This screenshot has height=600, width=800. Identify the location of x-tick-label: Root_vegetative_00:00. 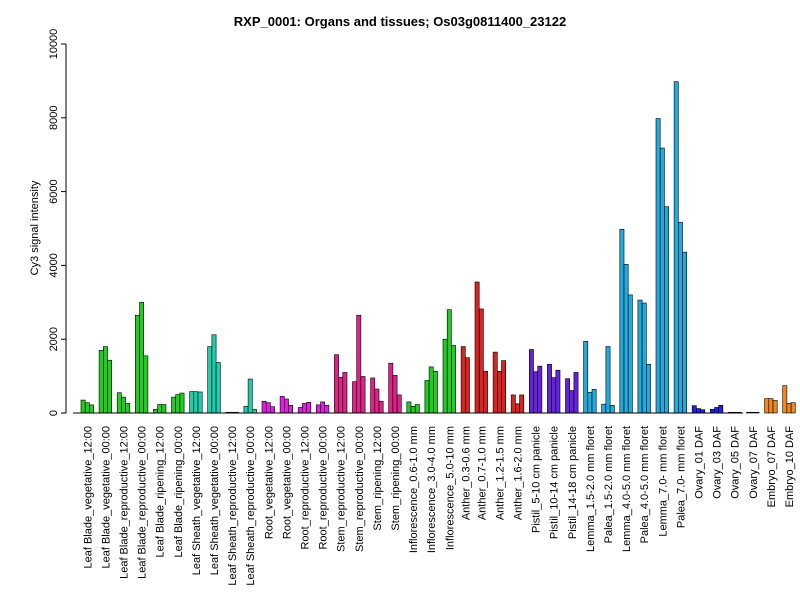
(287, 482).